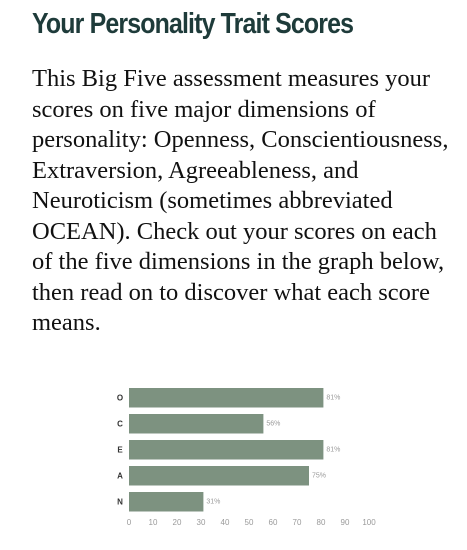 Image resolution: width=467 pixels, height=550 pixels. What do you see at coordinates (201, 522) in the screenshot?
I see `x-tick-label: 30` at bounding box center [201, 522].